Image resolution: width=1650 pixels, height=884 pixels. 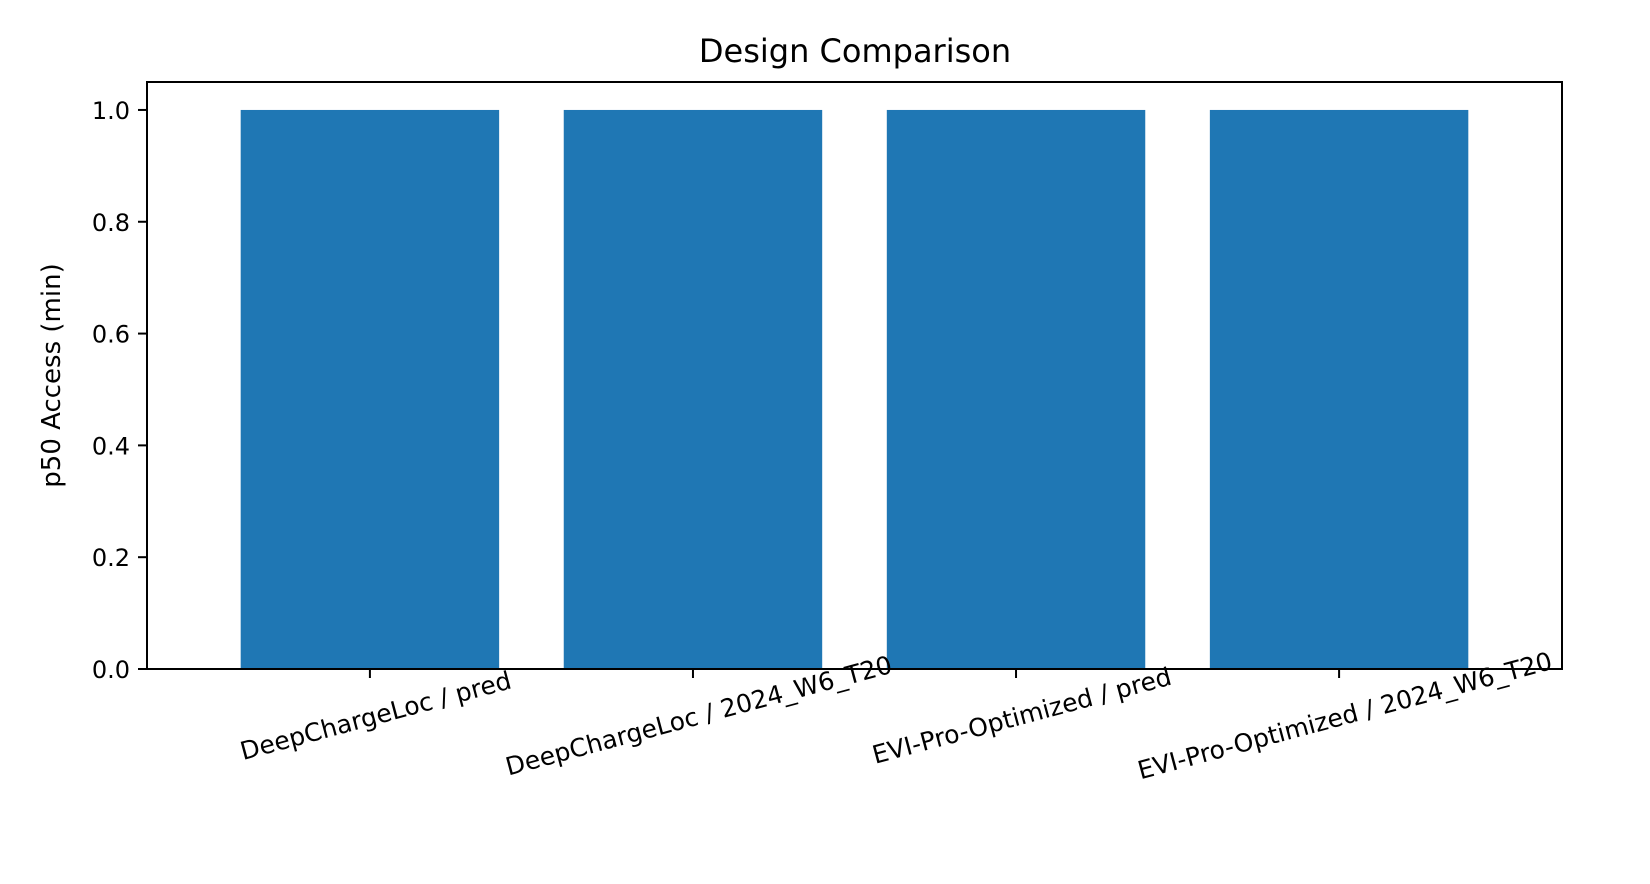 I want to click on y-axis-label: p50 Access (min), so click(x=52, y=375).